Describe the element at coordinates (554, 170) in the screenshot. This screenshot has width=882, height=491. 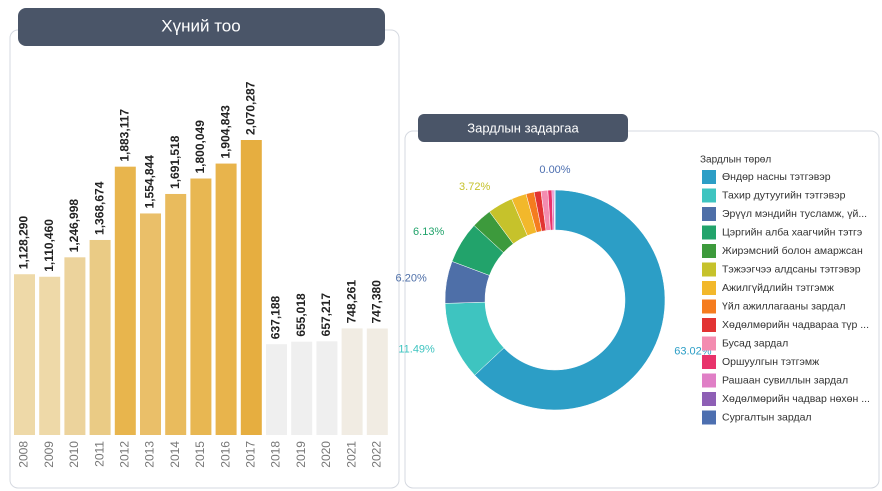
I see `data-label: 0.00%` at that location.